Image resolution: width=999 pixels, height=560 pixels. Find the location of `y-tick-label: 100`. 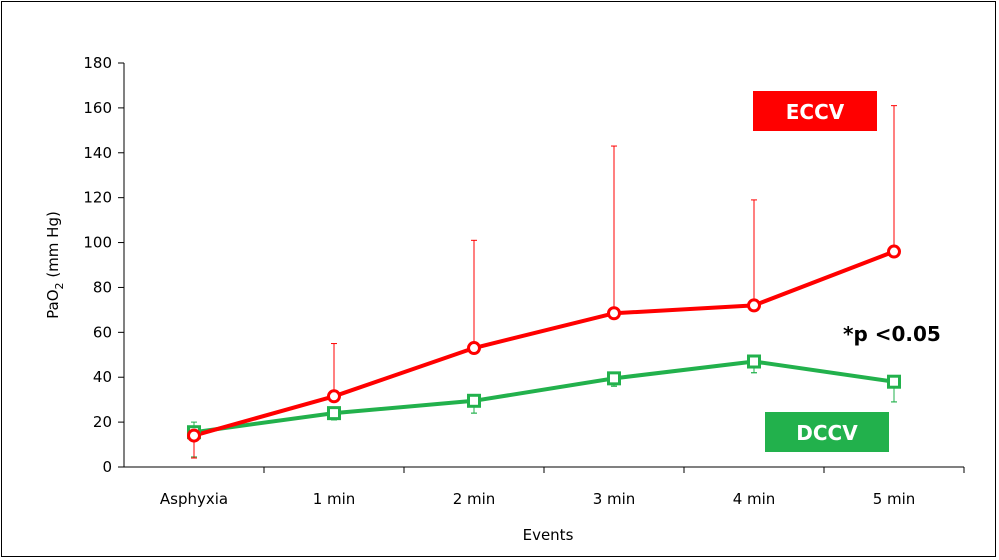

y-tick-label: 100 is located at coordinates (97, 243).